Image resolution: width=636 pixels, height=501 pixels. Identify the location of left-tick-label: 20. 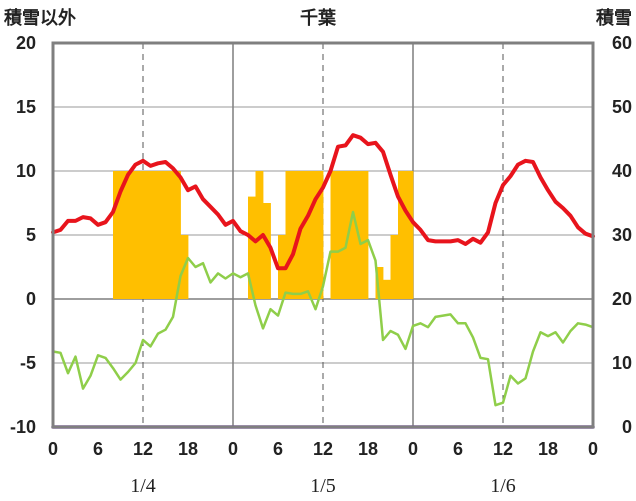
(26, 43).